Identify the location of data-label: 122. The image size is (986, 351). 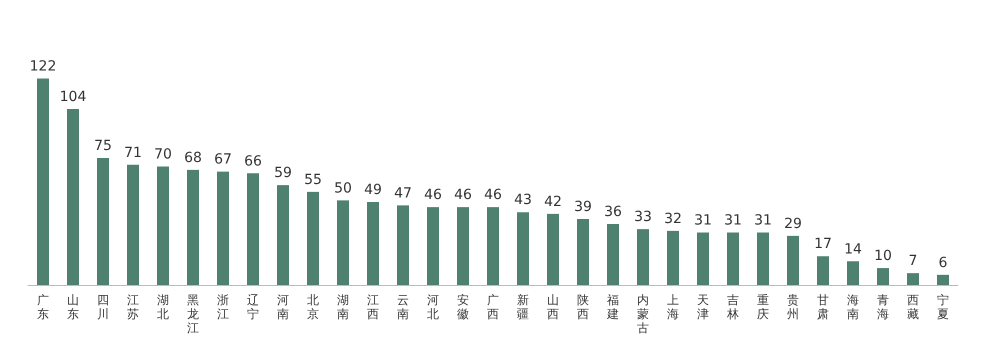
(43, 66).